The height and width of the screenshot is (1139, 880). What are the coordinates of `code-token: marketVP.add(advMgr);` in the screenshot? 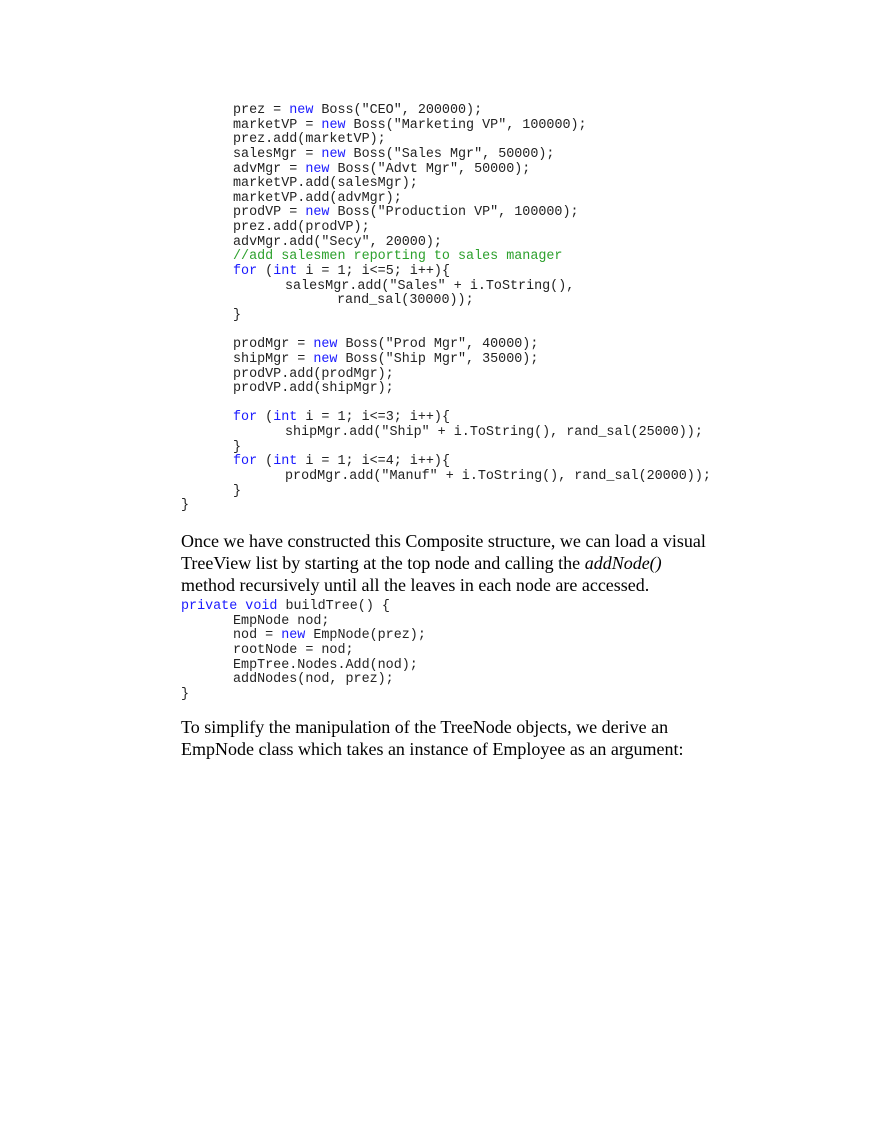 It's located at (317, 198).